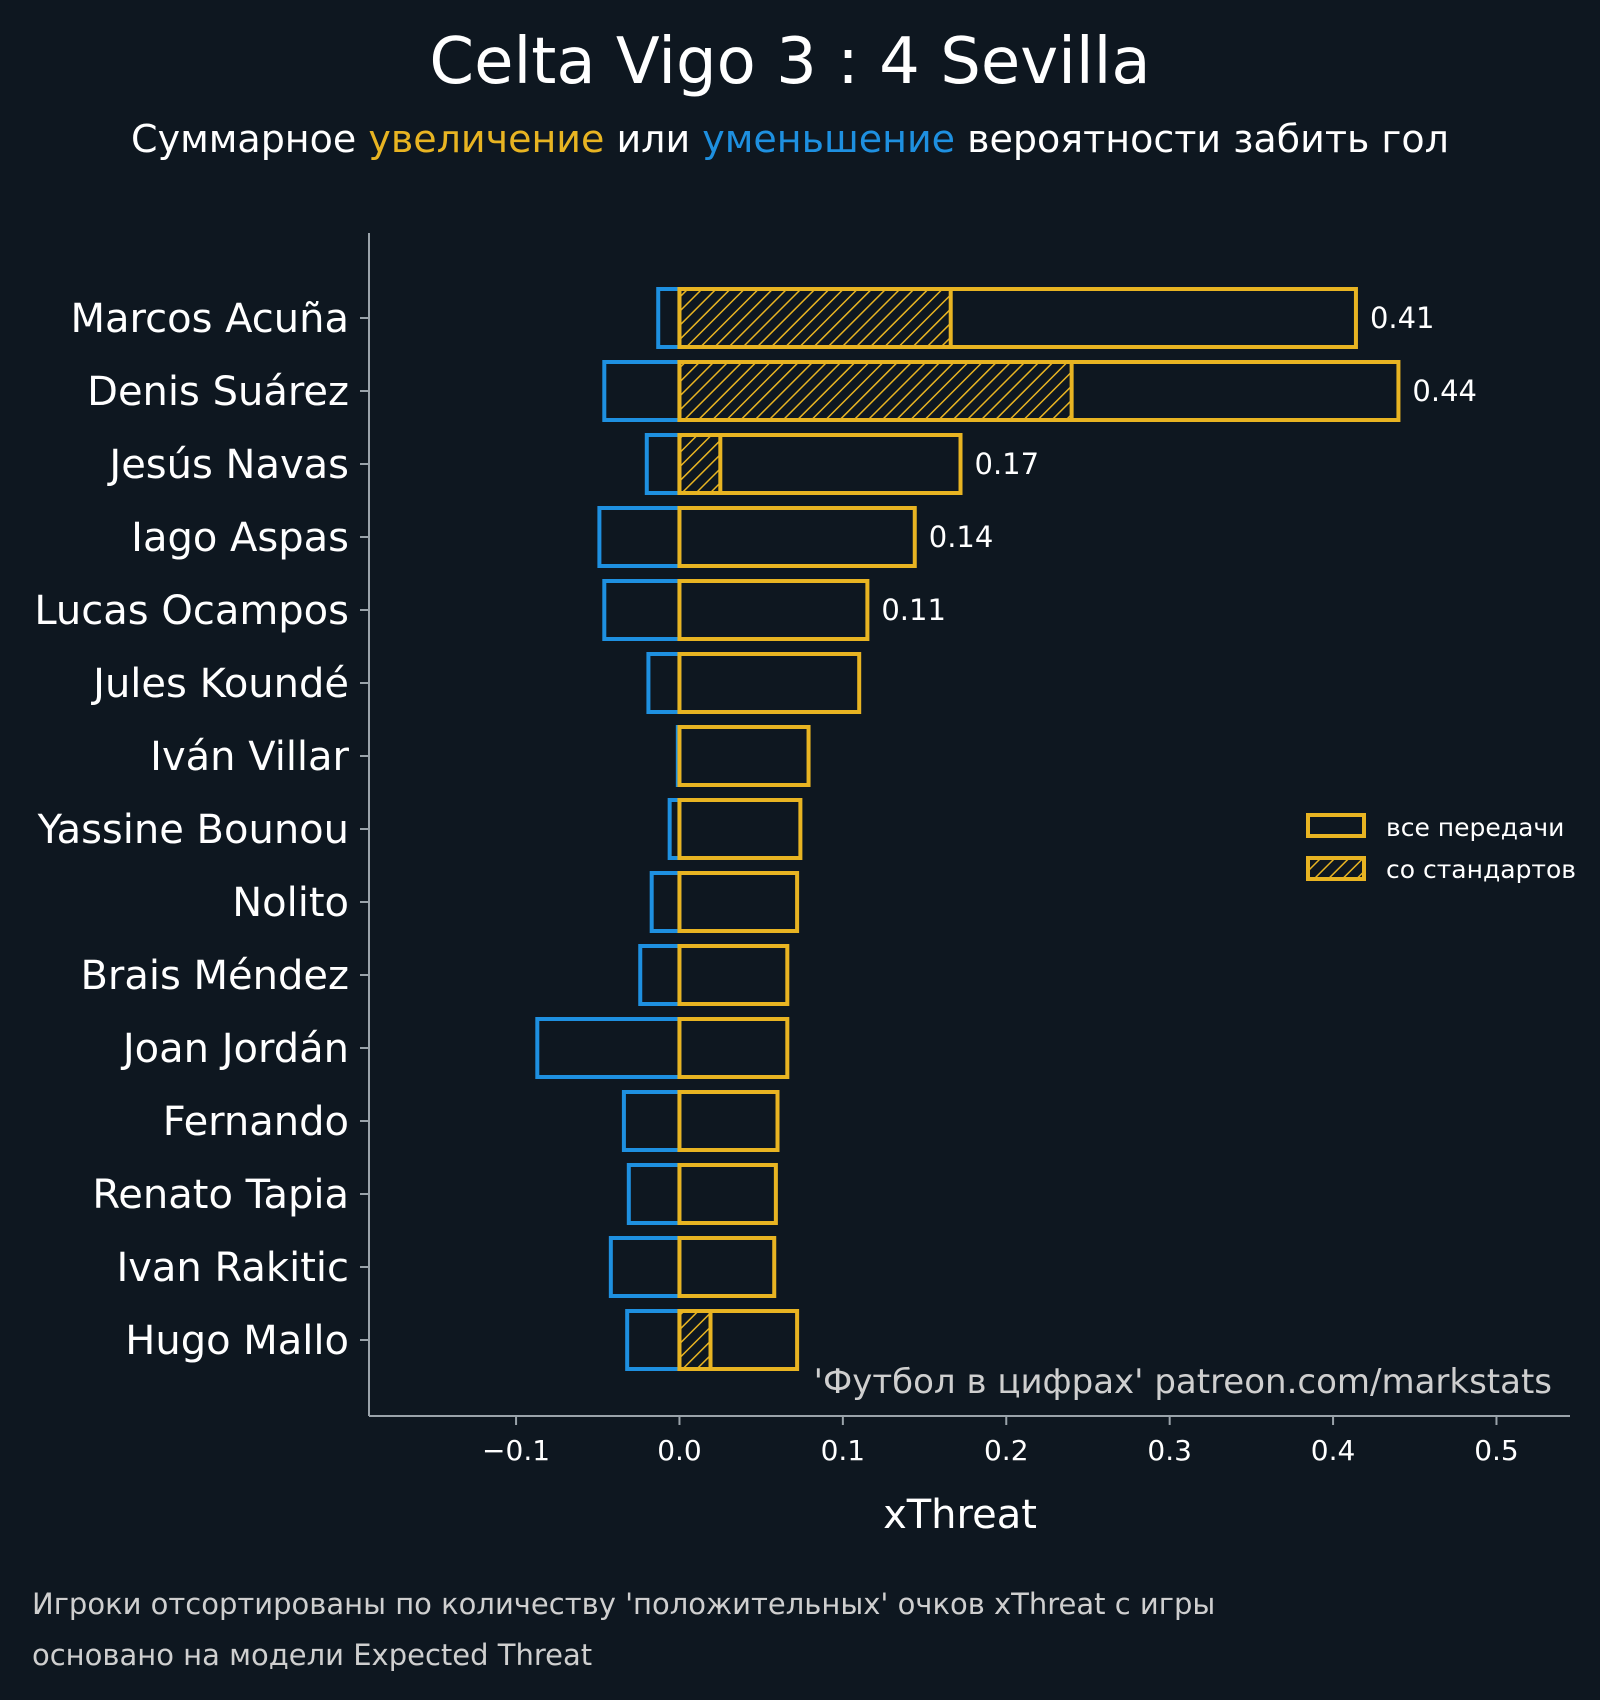 The image size is (1600, 1700). What do you see at coordinates (218, 392) in the screenshot?
I see `y-tick-label: Denis Suárez` at bounding box center [218, 392].